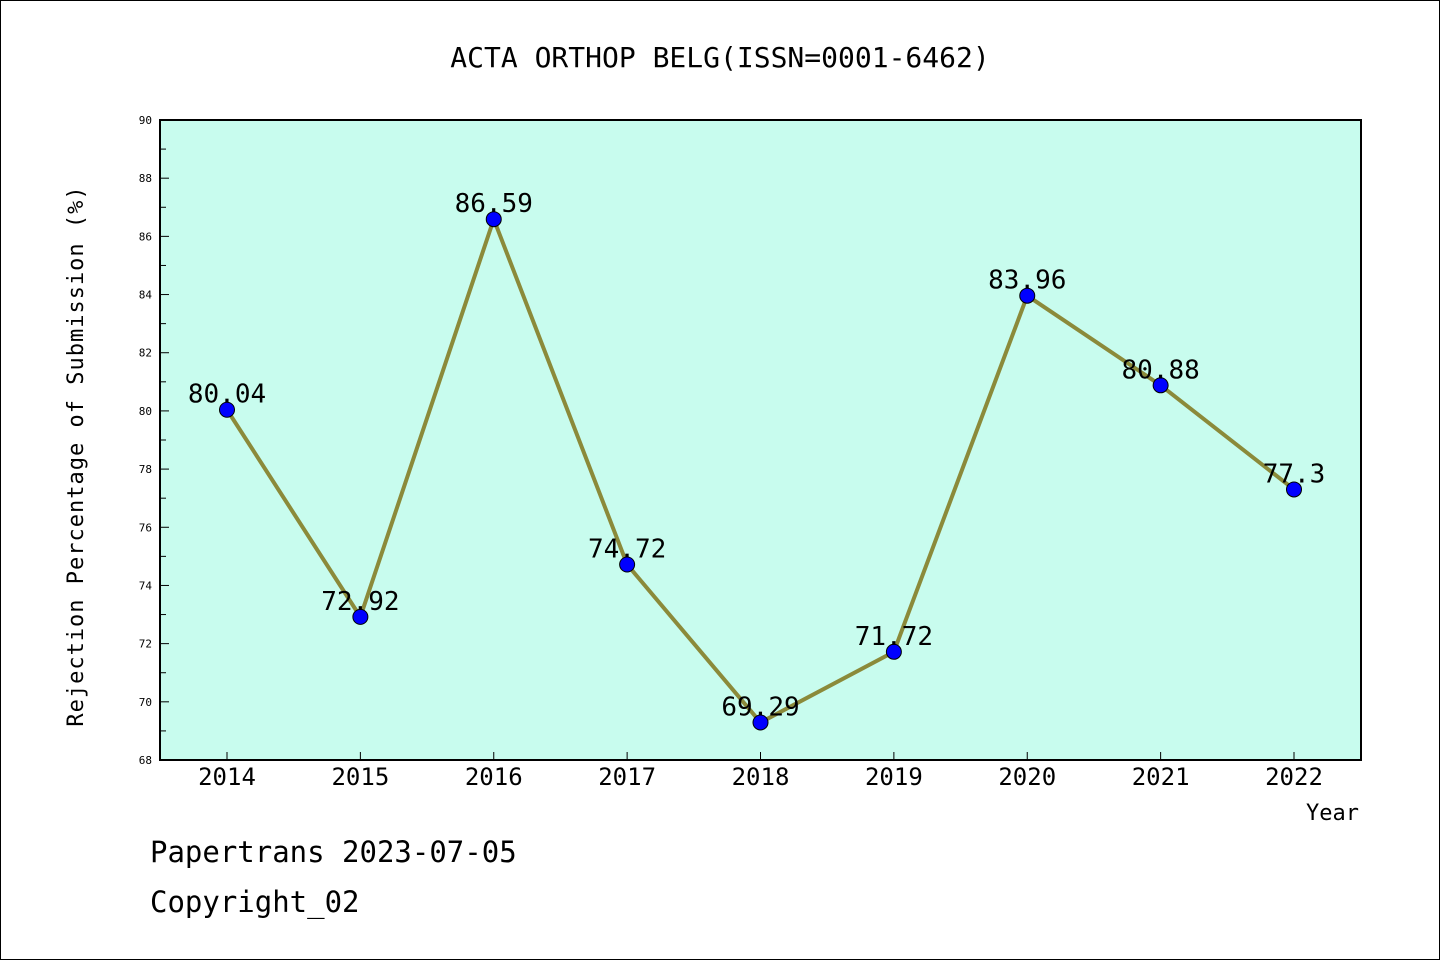 The height and width of the screenshot is (960, 1440). What do you see at coordinates (1332, 813) in the screenshot?
I see `x-axis-label: Year` at bounding box center [1332, 813].